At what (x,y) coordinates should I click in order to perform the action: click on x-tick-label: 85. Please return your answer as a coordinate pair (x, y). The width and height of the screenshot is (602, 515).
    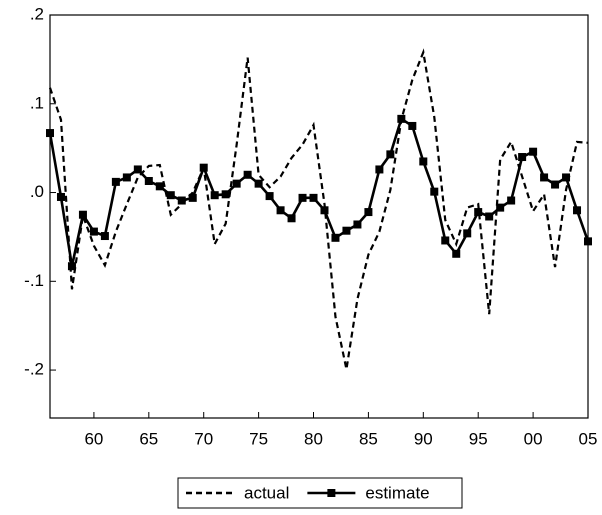
    Looking at the image, I should click on (368, 438).